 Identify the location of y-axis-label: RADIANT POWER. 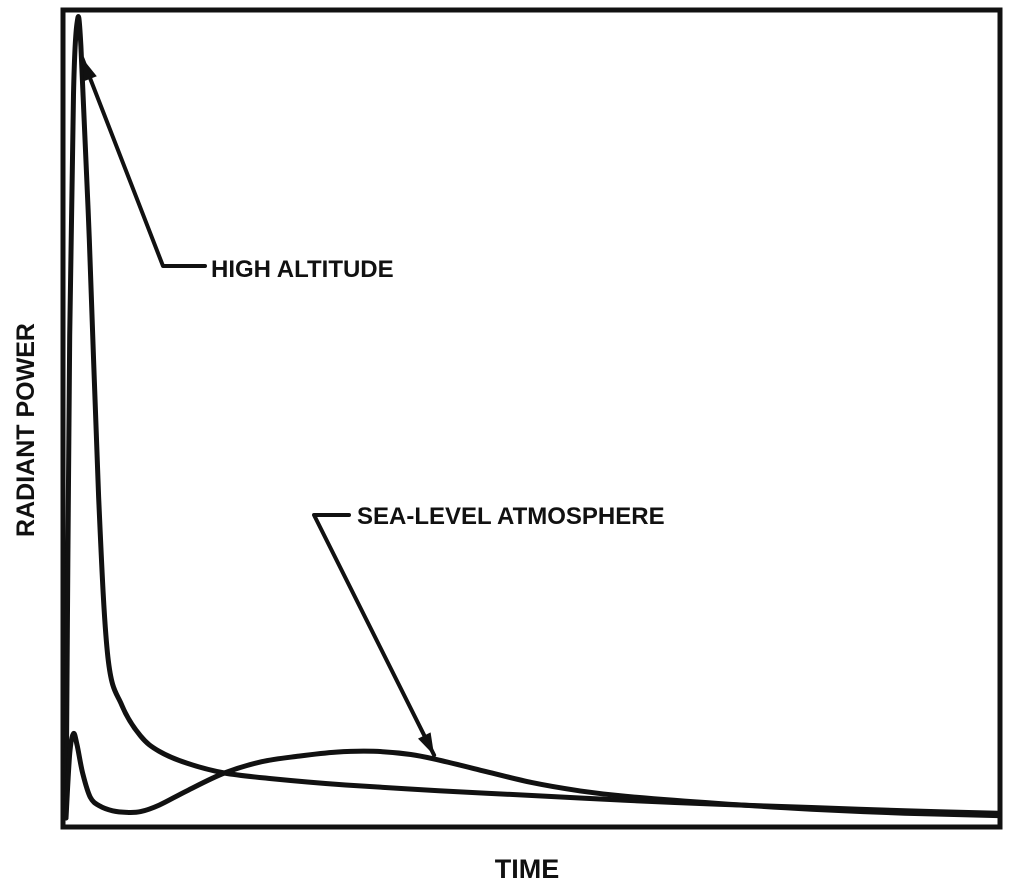
(26, 430).